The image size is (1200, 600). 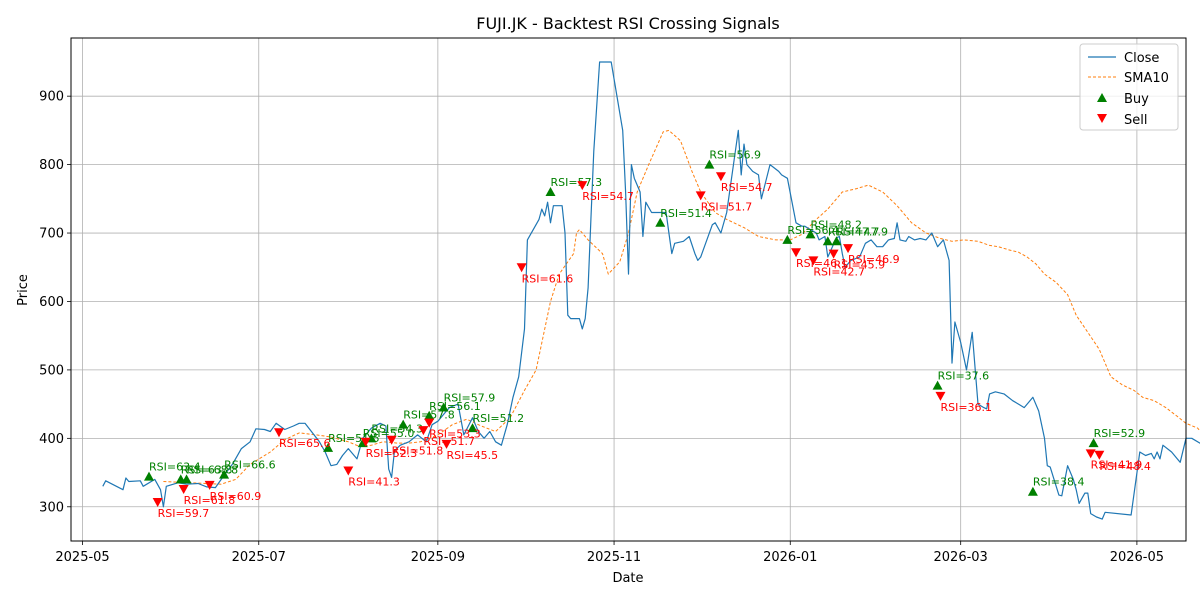 I want to click on buy-rsi-label: RSI=52.9, so click(x=1120, y=433).